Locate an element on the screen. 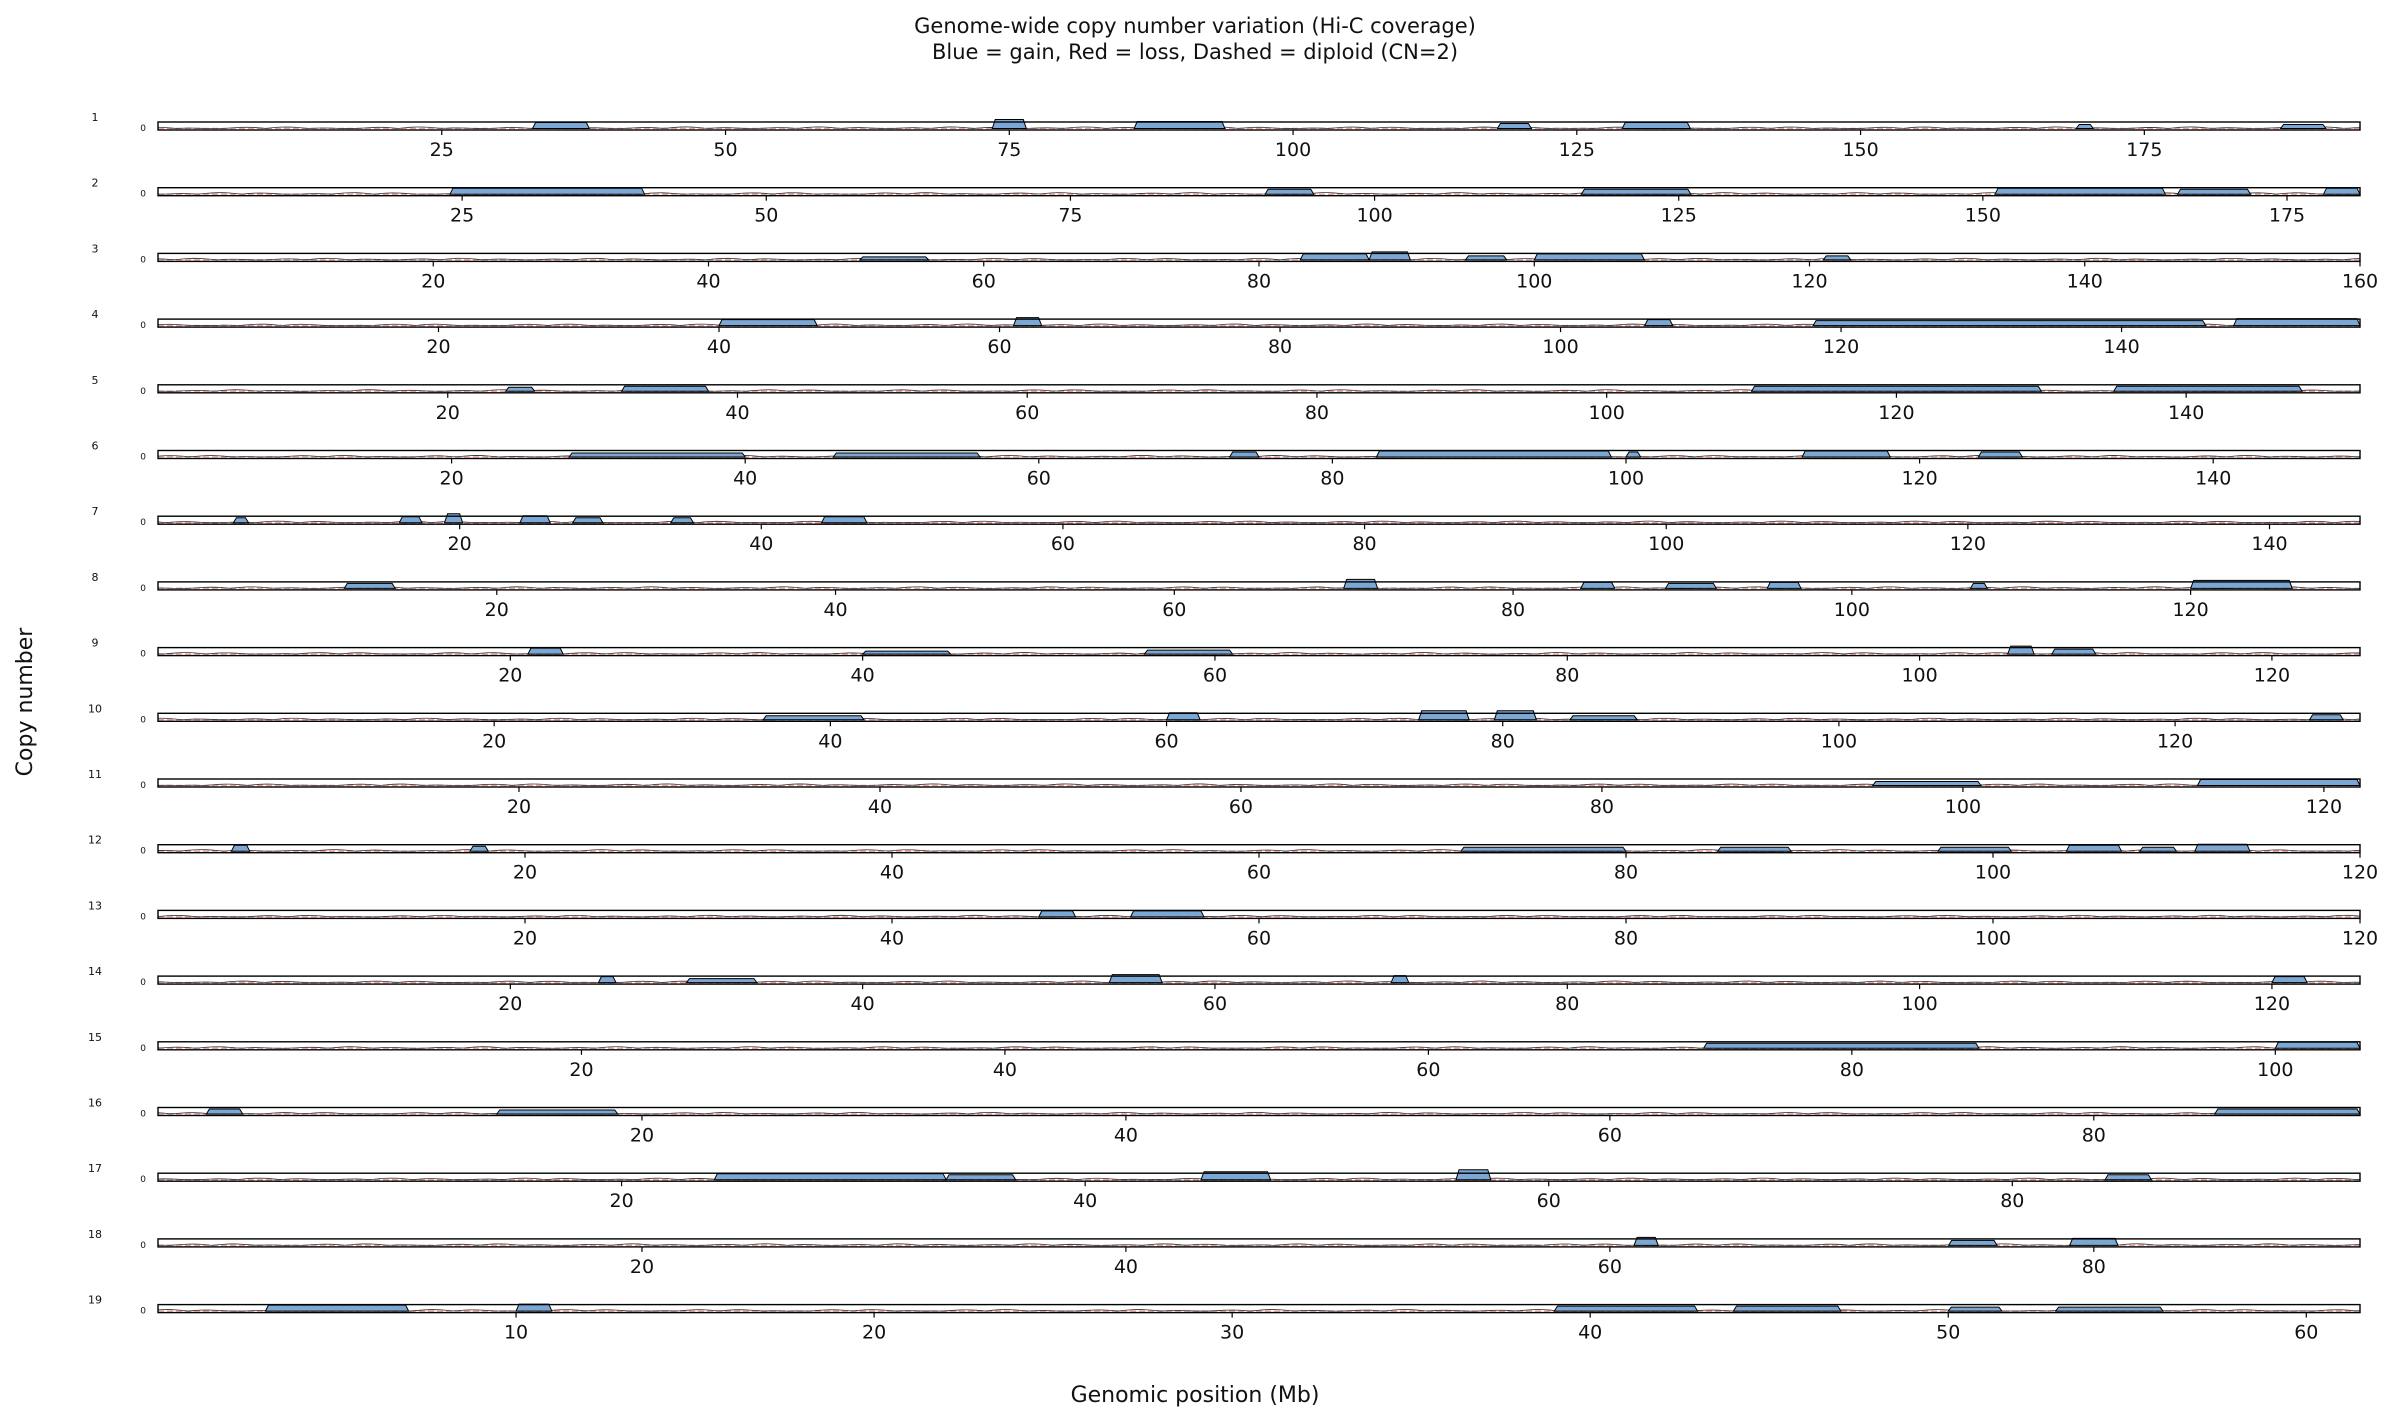  chromosome-label: 16 is located at coordinates (95, 1103).